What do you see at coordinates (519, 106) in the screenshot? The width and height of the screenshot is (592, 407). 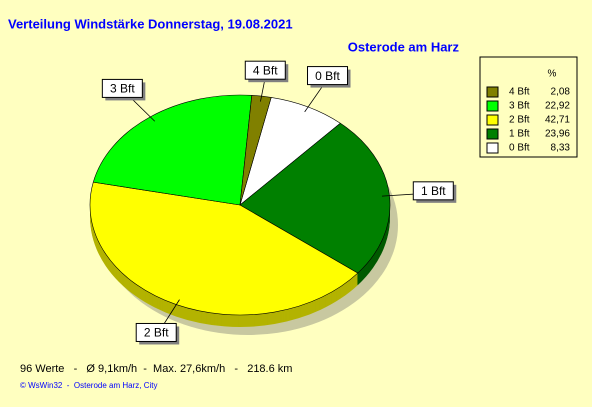 I see `legend-label: 3 Bft` at bounding box center [519, 106].